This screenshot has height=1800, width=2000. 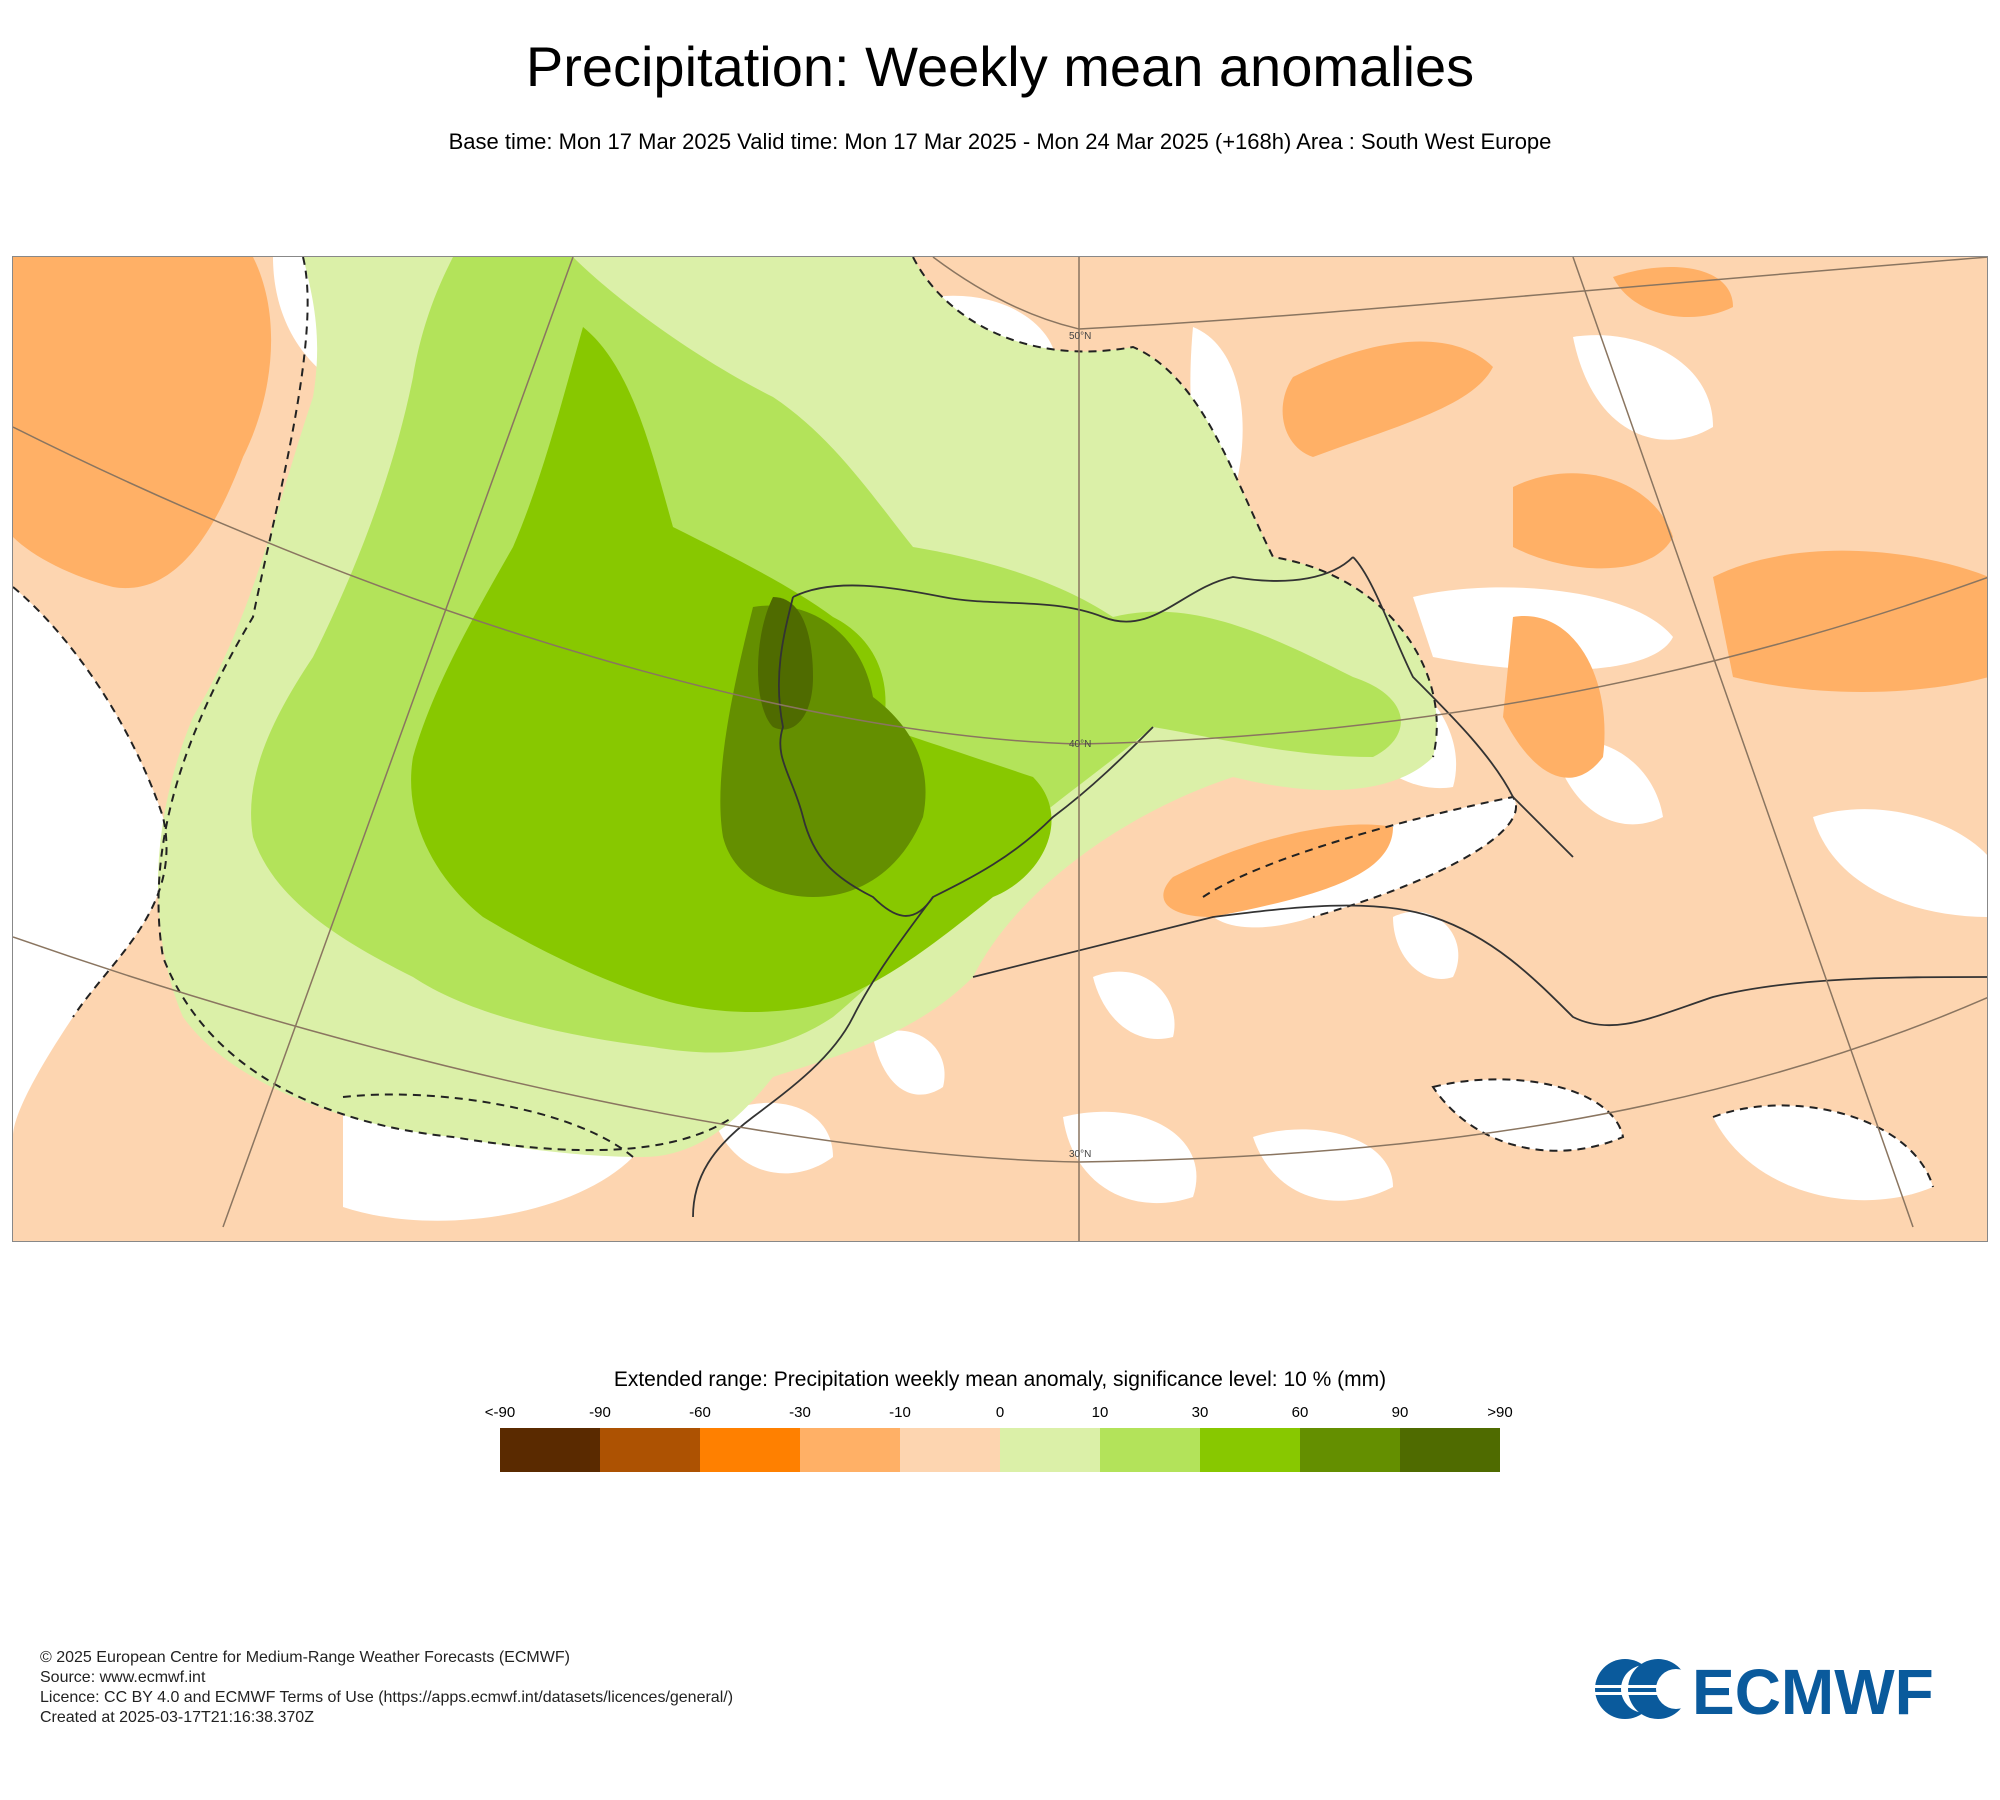 I want to click on lat-label-40: 40°N, so click(x=1080, y=744).